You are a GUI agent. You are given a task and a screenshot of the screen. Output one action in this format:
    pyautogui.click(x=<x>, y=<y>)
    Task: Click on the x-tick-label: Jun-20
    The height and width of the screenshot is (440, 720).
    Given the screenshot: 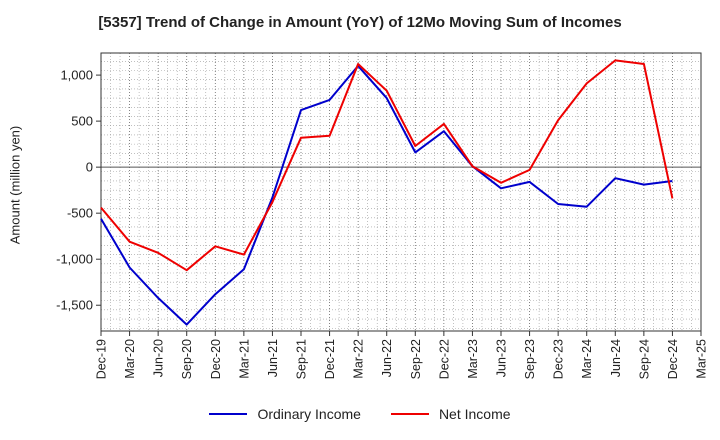 What is the action you would take?
    pyautogui.click(x=159, y=358)
    